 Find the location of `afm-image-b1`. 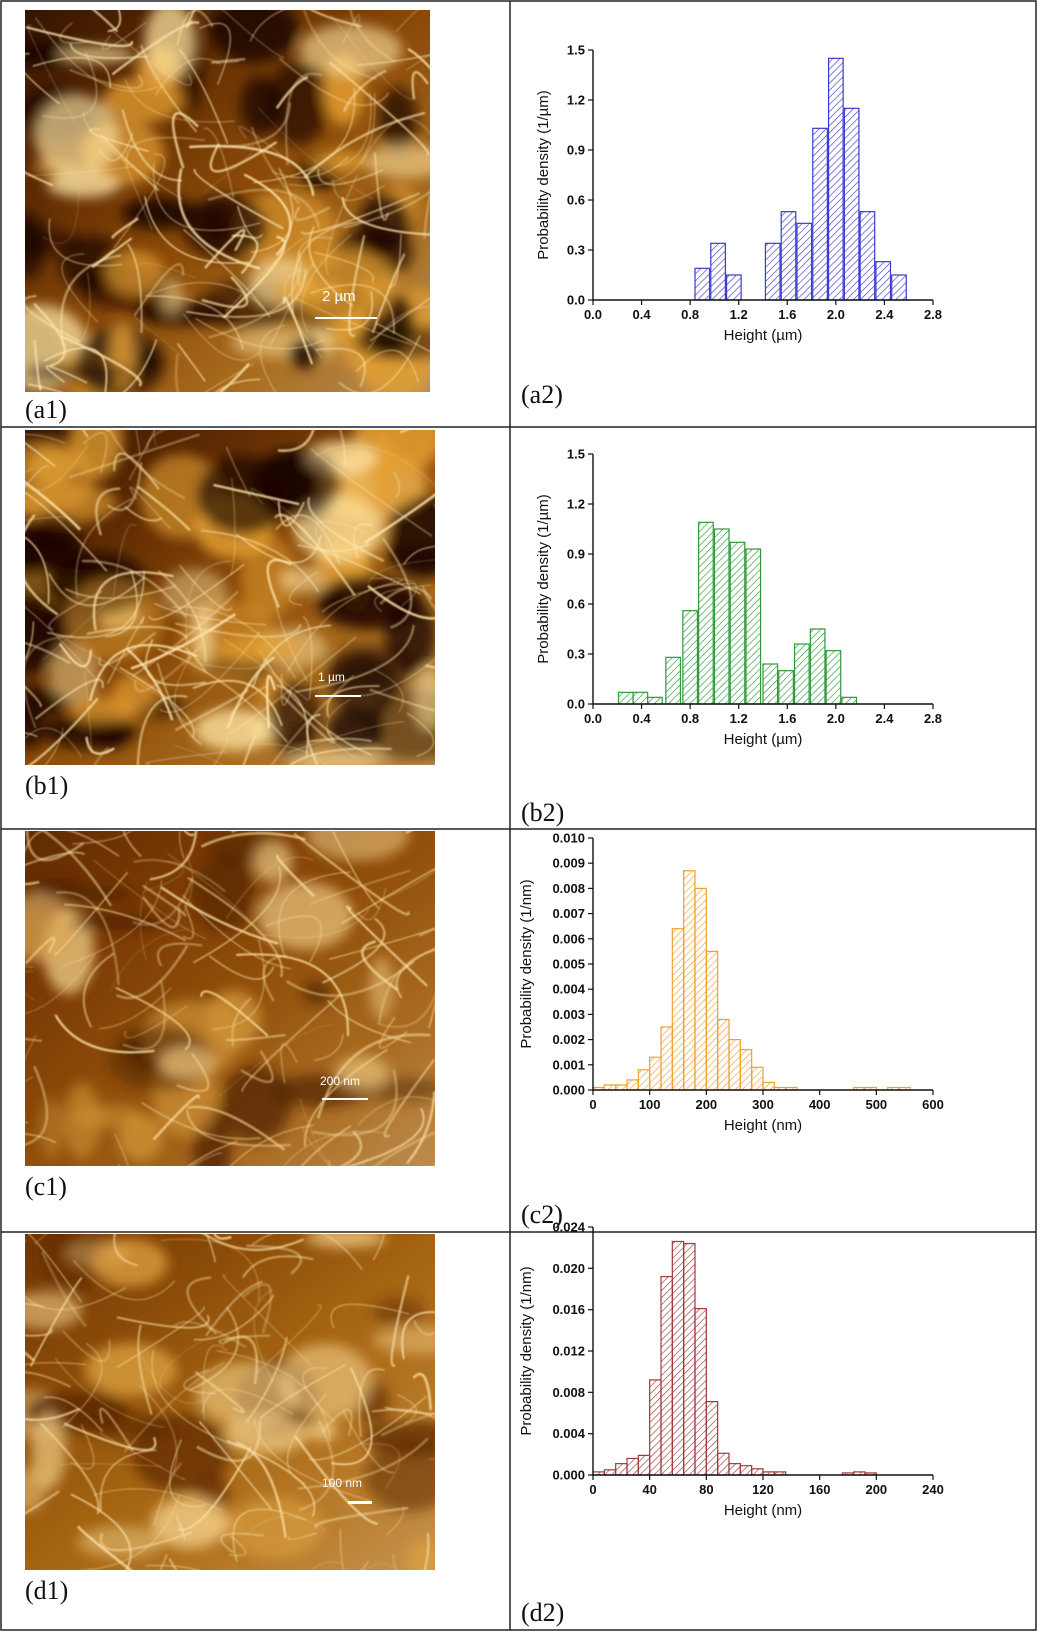

afm-image-b1 is located at coordinates (230, 597).